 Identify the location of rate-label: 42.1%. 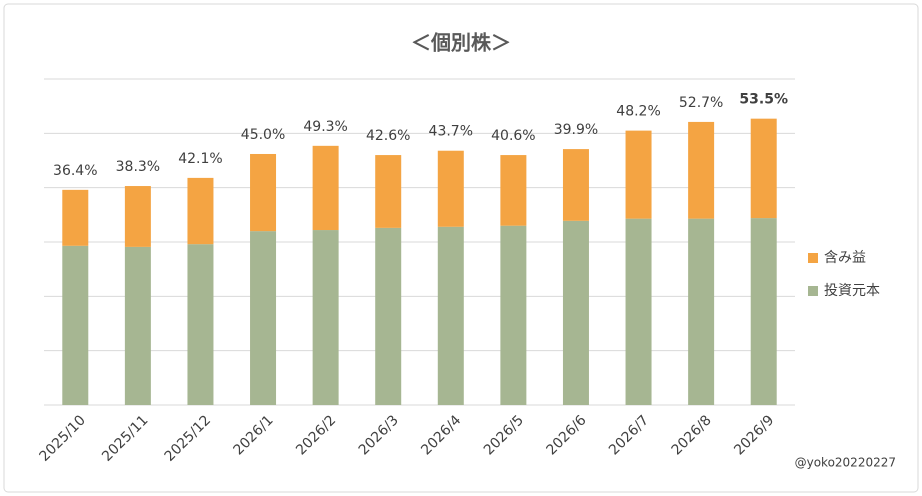
(200, 159).